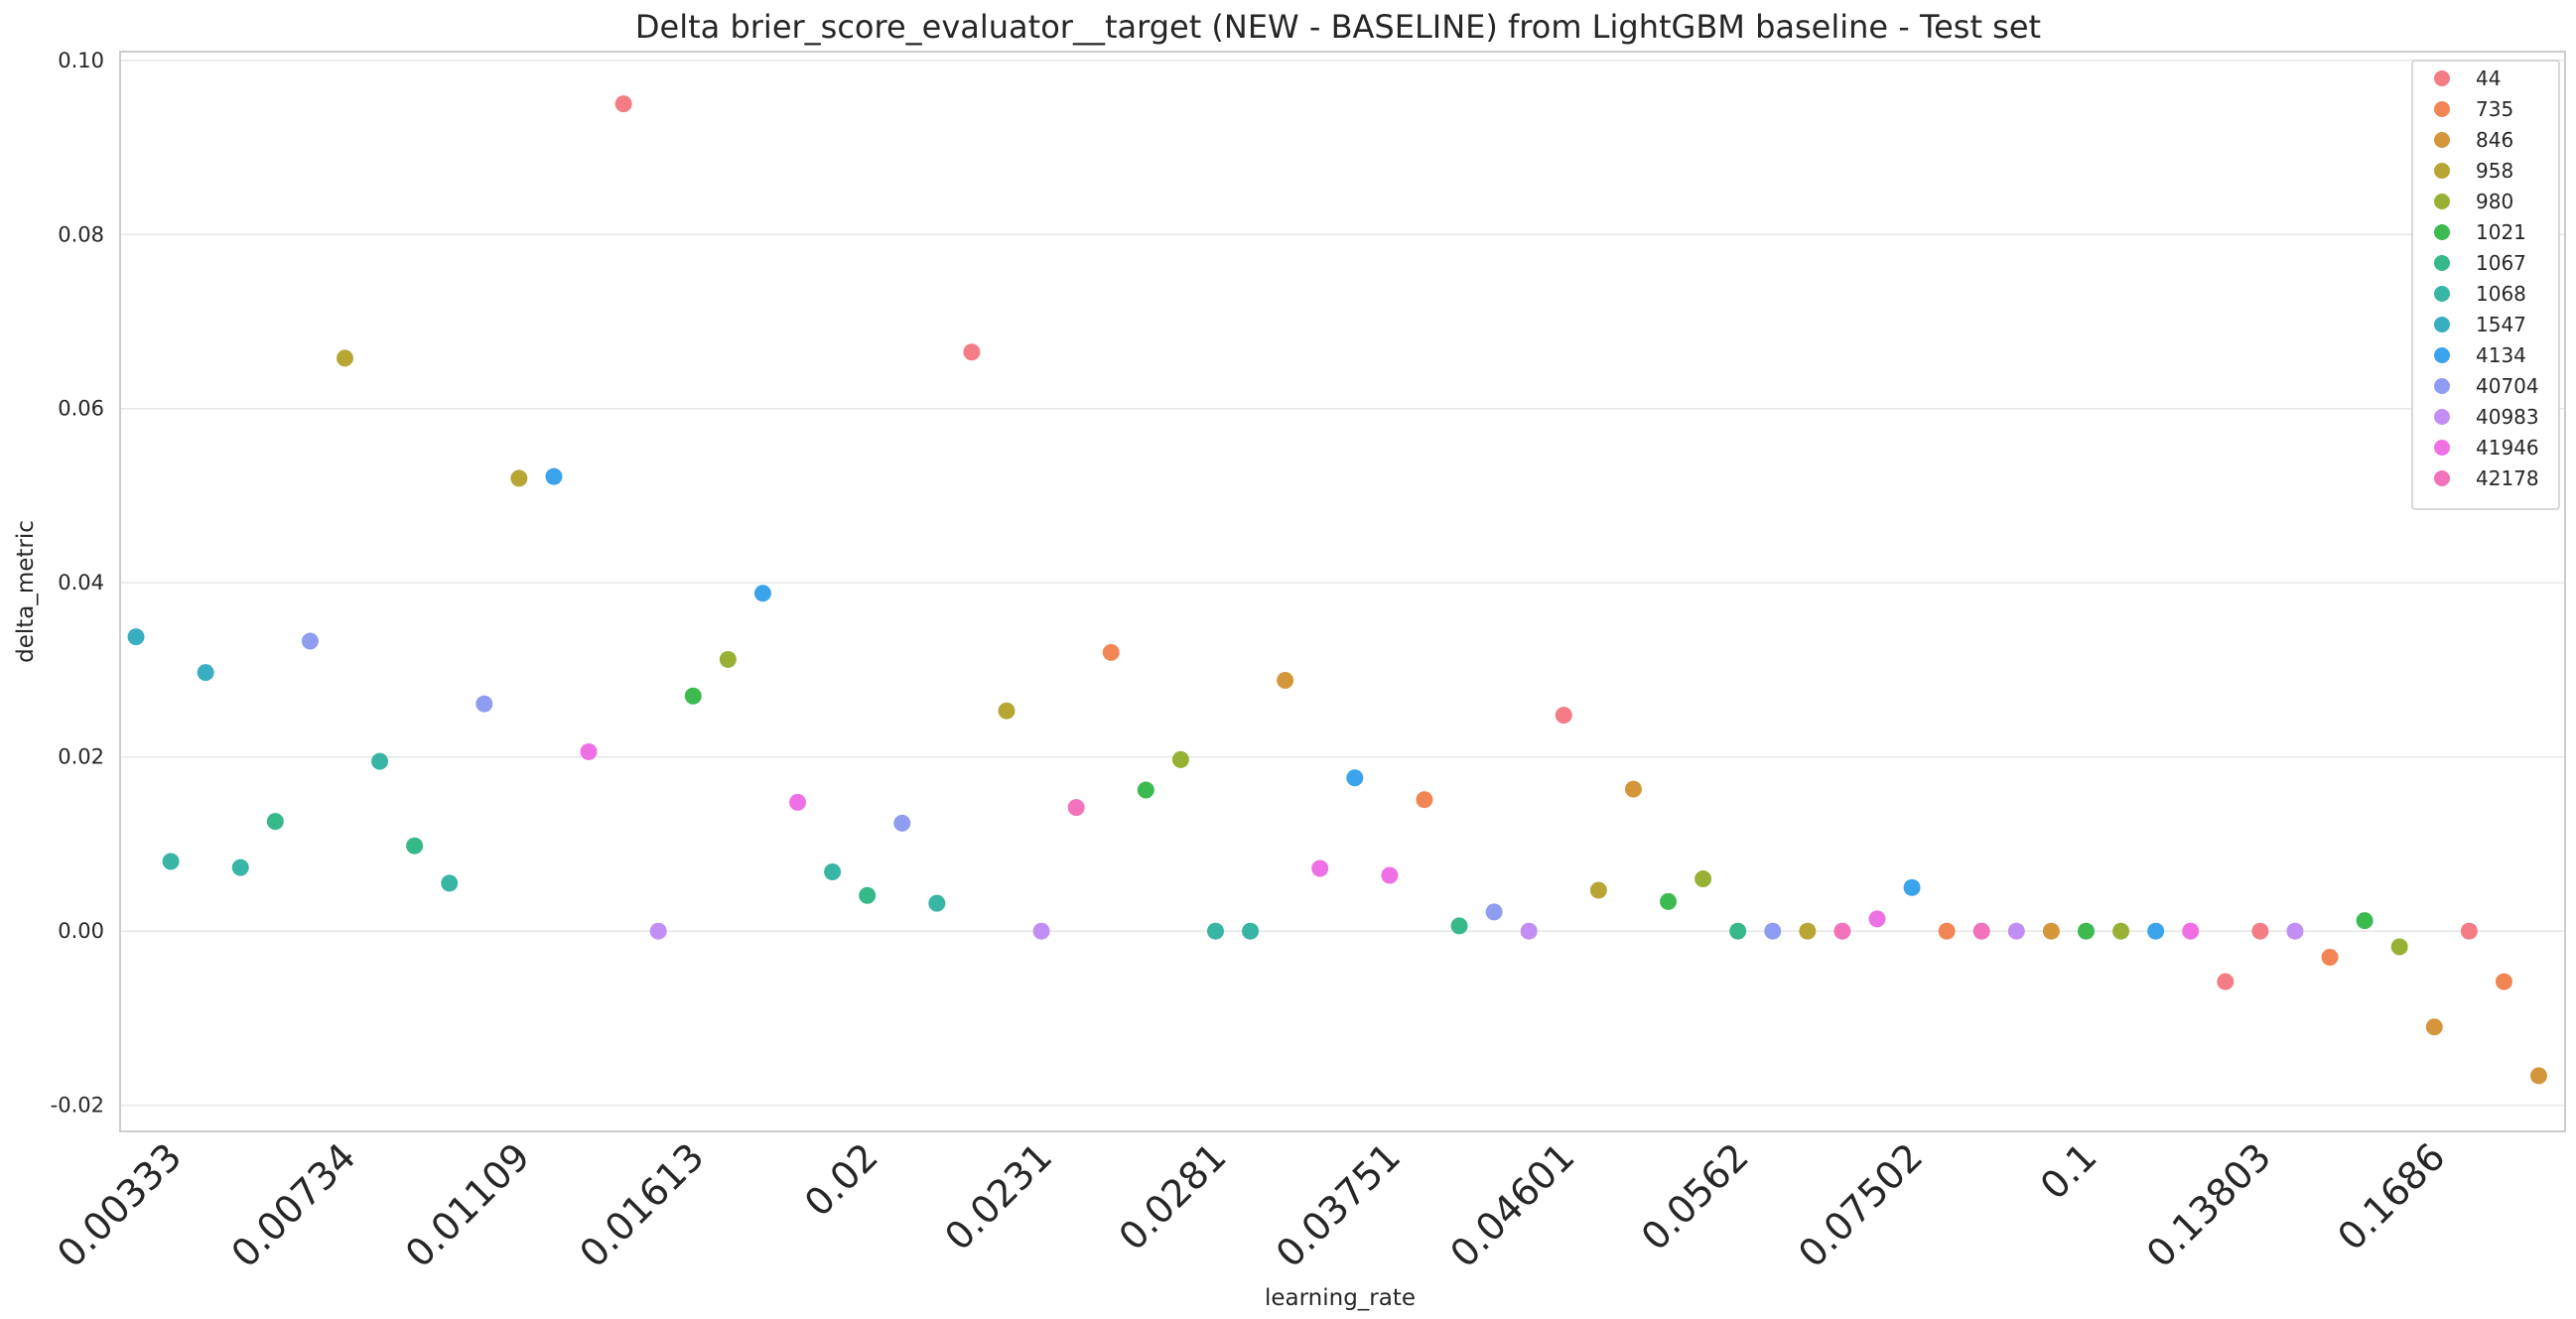 The width and height of the screenshot is (2576, 1319). Describe the element at coordinates (1695, 1196) in the screenshot. I see `x-tick-label: 0.0562` at that location.